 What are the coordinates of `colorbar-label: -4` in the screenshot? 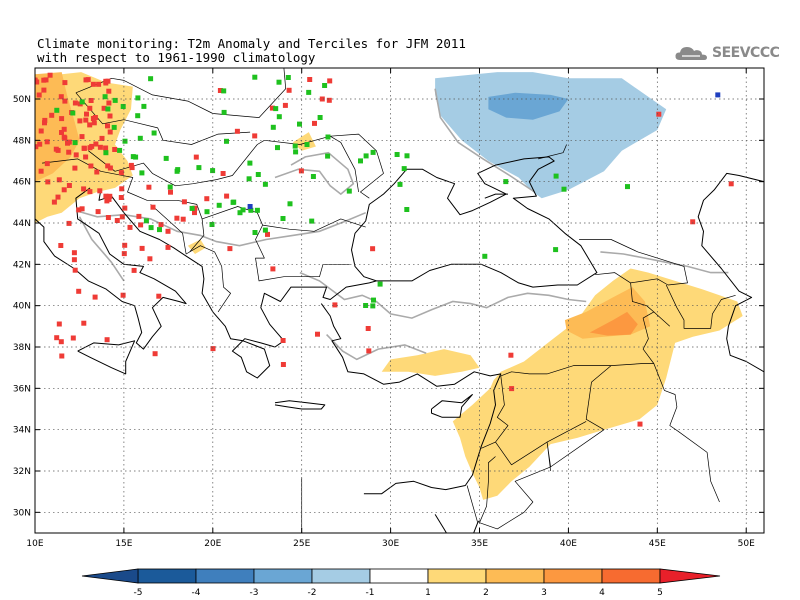 It's located at (196, 593).